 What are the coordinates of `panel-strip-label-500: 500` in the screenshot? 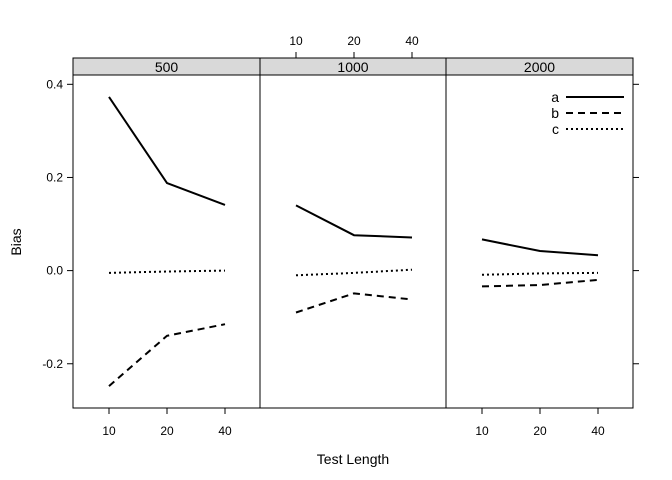 It's located at (167, 67).